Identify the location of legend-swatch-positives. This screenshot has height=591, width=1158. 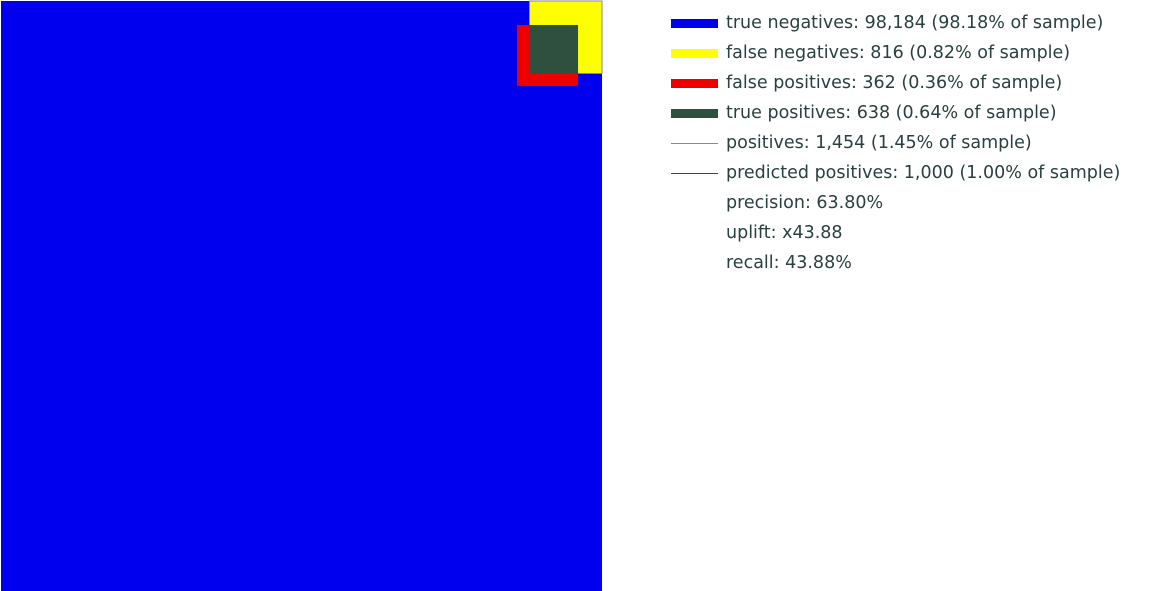
(694, 143).